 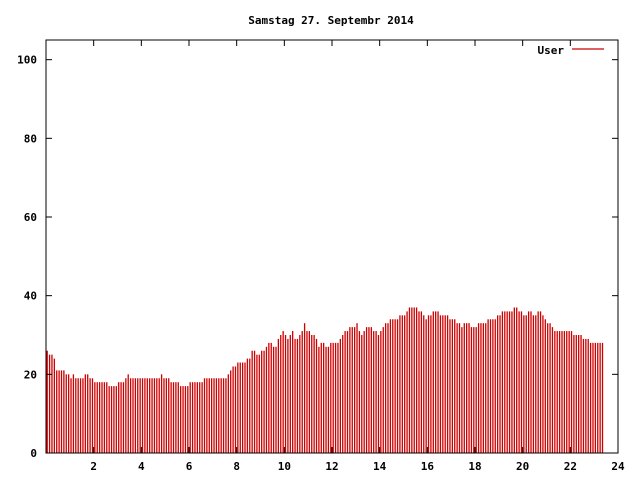 What do you see at coordinates (570, 466) in the screenshot?
I see `x-tick-label: 22` at bounding box center [570, 466].